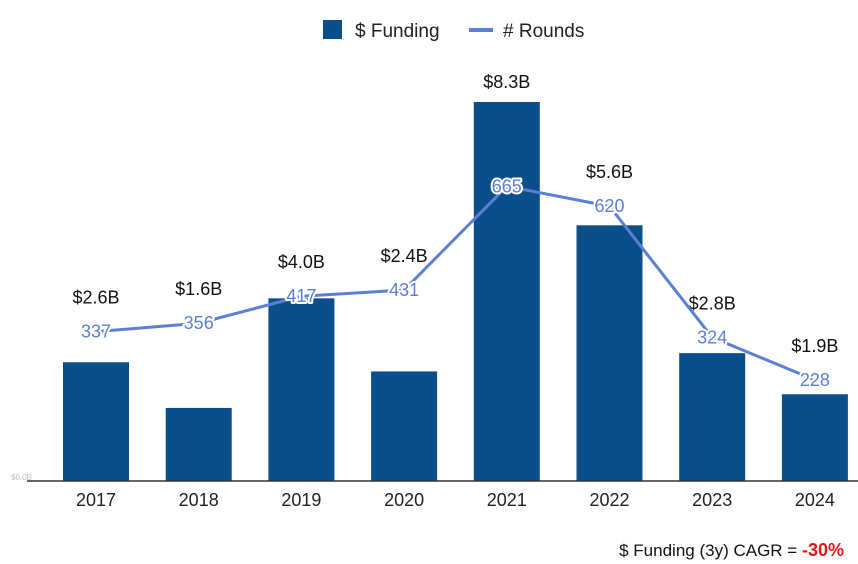 Image resolution: width=858 pixels, height=564 pixels. What do you see at coordinates (199, 323) in the screenshot?
I see `rounds-label-2018: 356` at bounding box center [199, 323].